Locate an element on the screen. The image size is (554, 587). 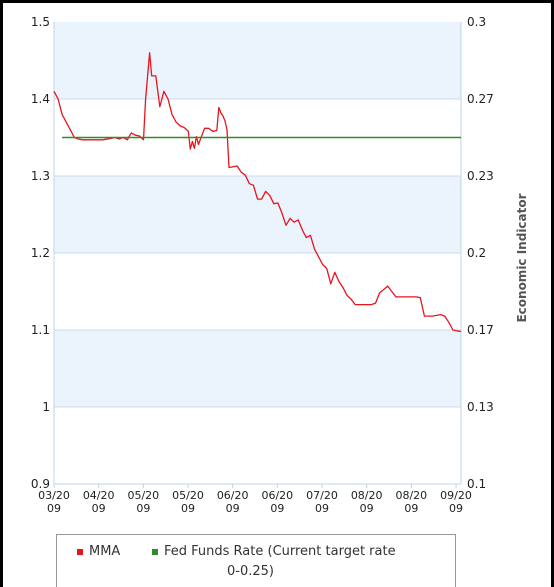
legend-swatch-mma is located at coordinates (80, 551).